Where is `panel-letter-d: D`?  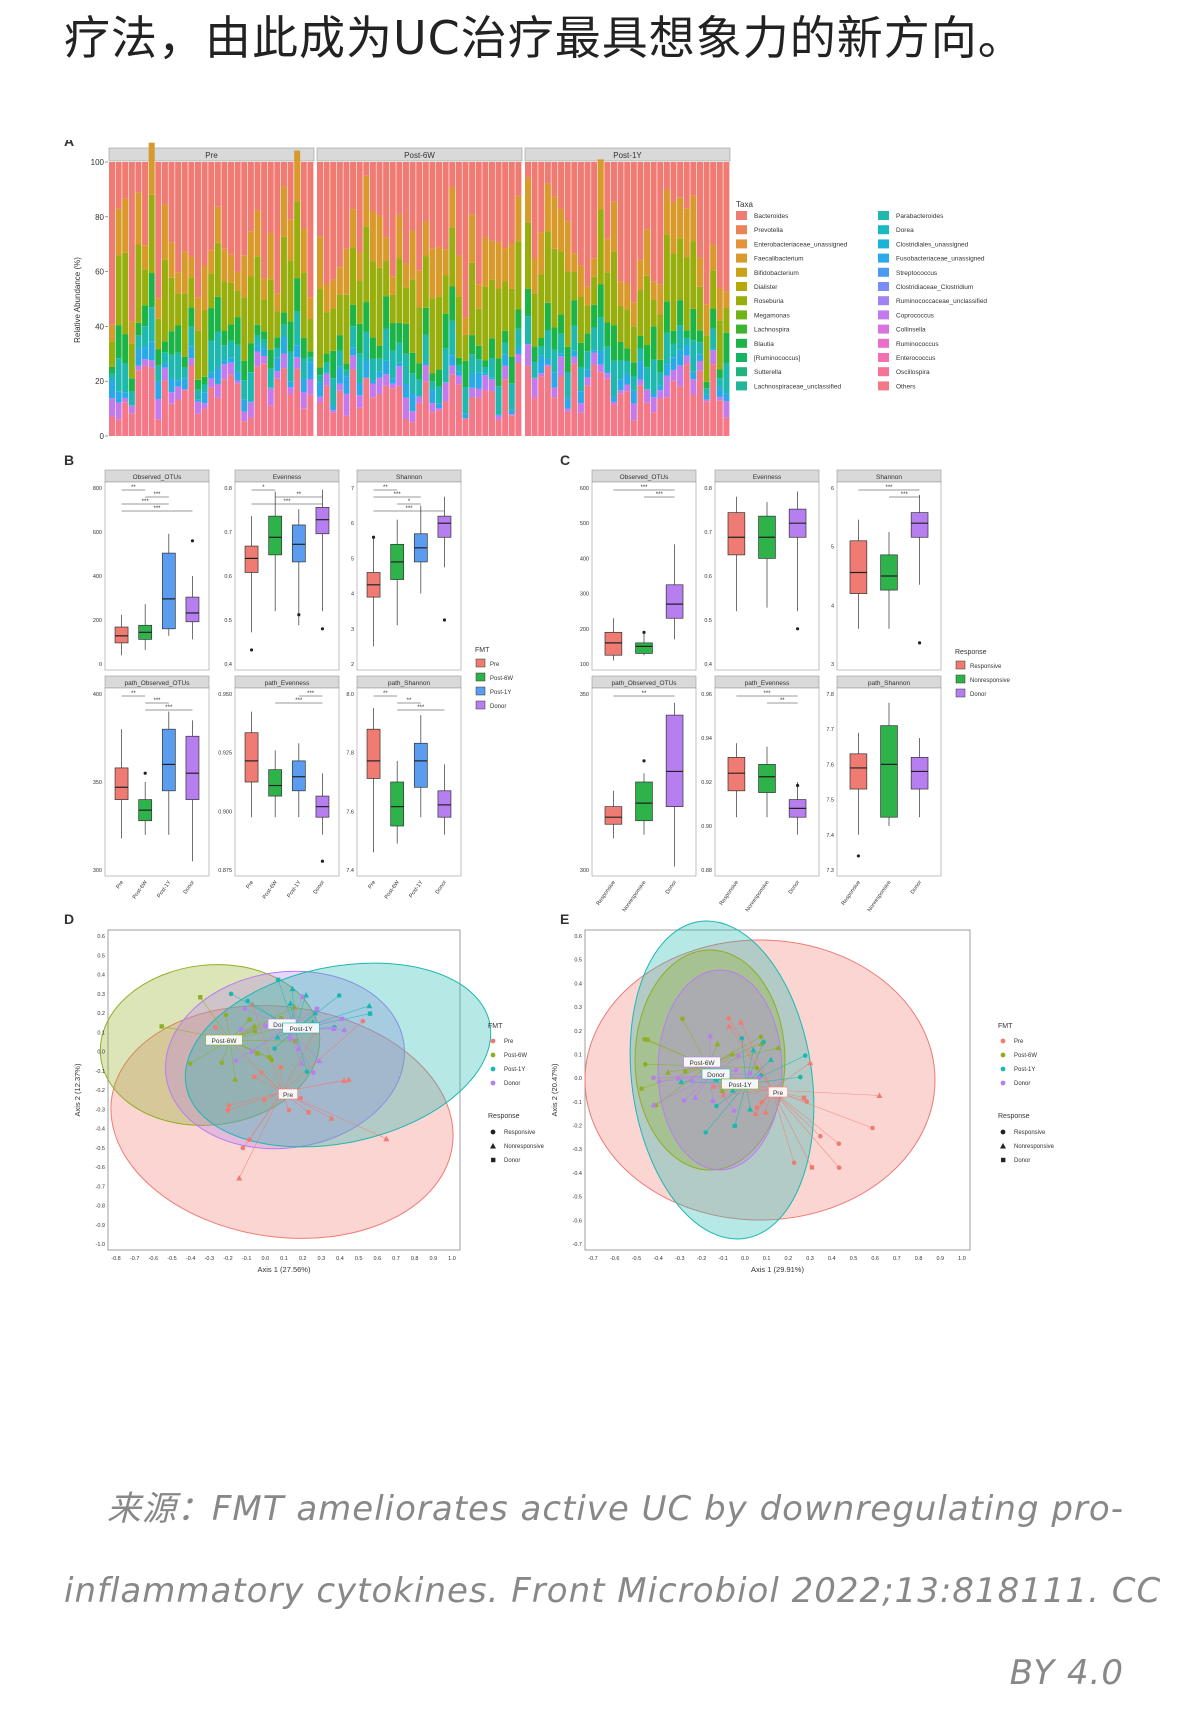
panel-letter-d: D is located at coordinates (69, 919).